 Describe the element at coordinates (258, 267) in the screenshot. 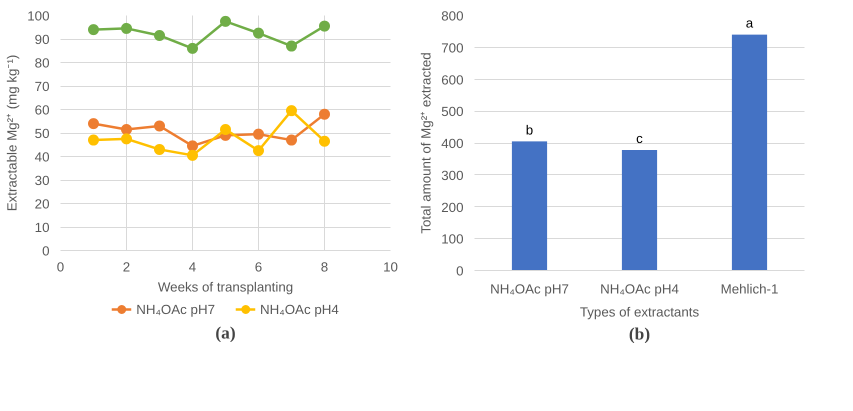

I see `x-tick-label: 6` at that location.